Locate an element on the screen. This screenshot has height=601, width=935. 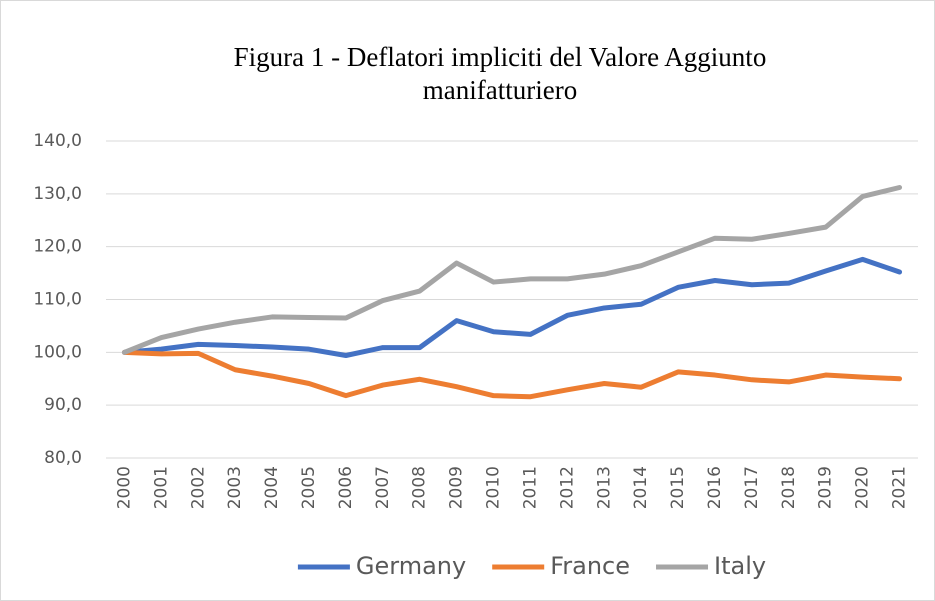
x-tick-label: 2002 is located at coordinates (198, 487).